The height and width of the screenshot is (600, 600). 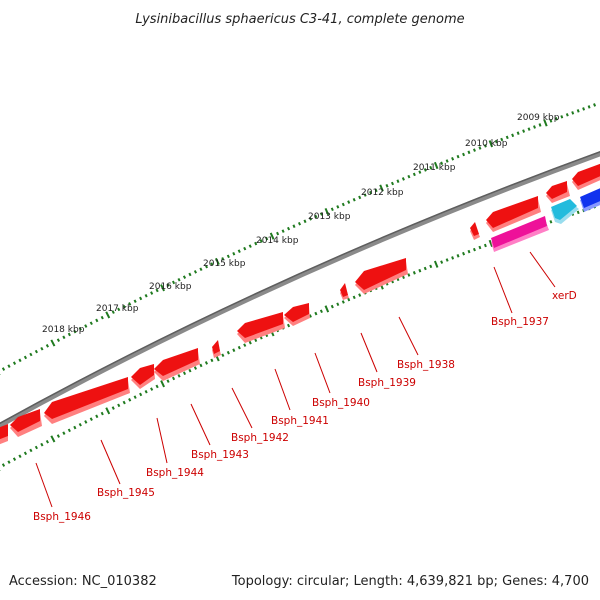 What do you see at coordinates (260, 438) in the screenshot?
I see `gene-label-bsph-1942: Bsph_1942` at bounding box center [260, 438].